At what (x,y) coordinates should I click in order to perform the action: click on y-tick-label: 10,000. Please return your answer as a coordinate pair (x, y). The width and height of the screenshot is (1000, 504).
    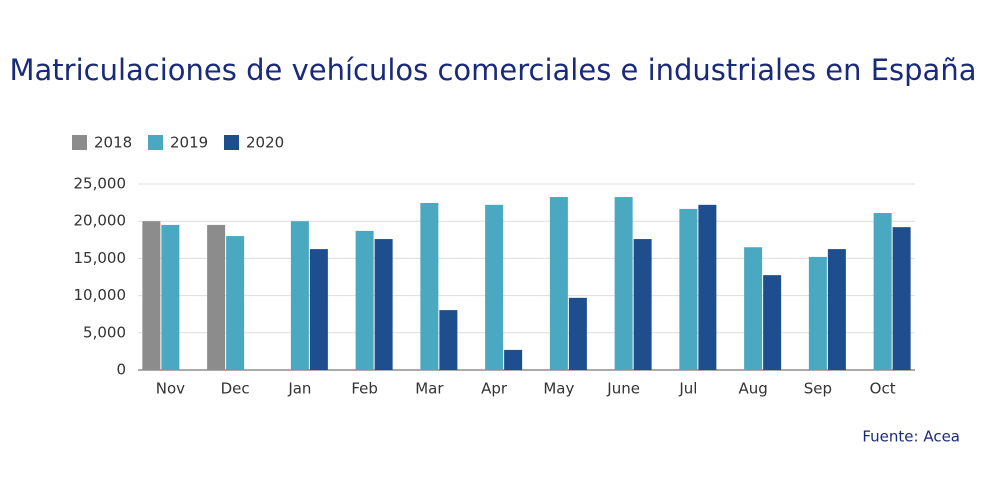
    Looking at the image, I should click on (100, 295).